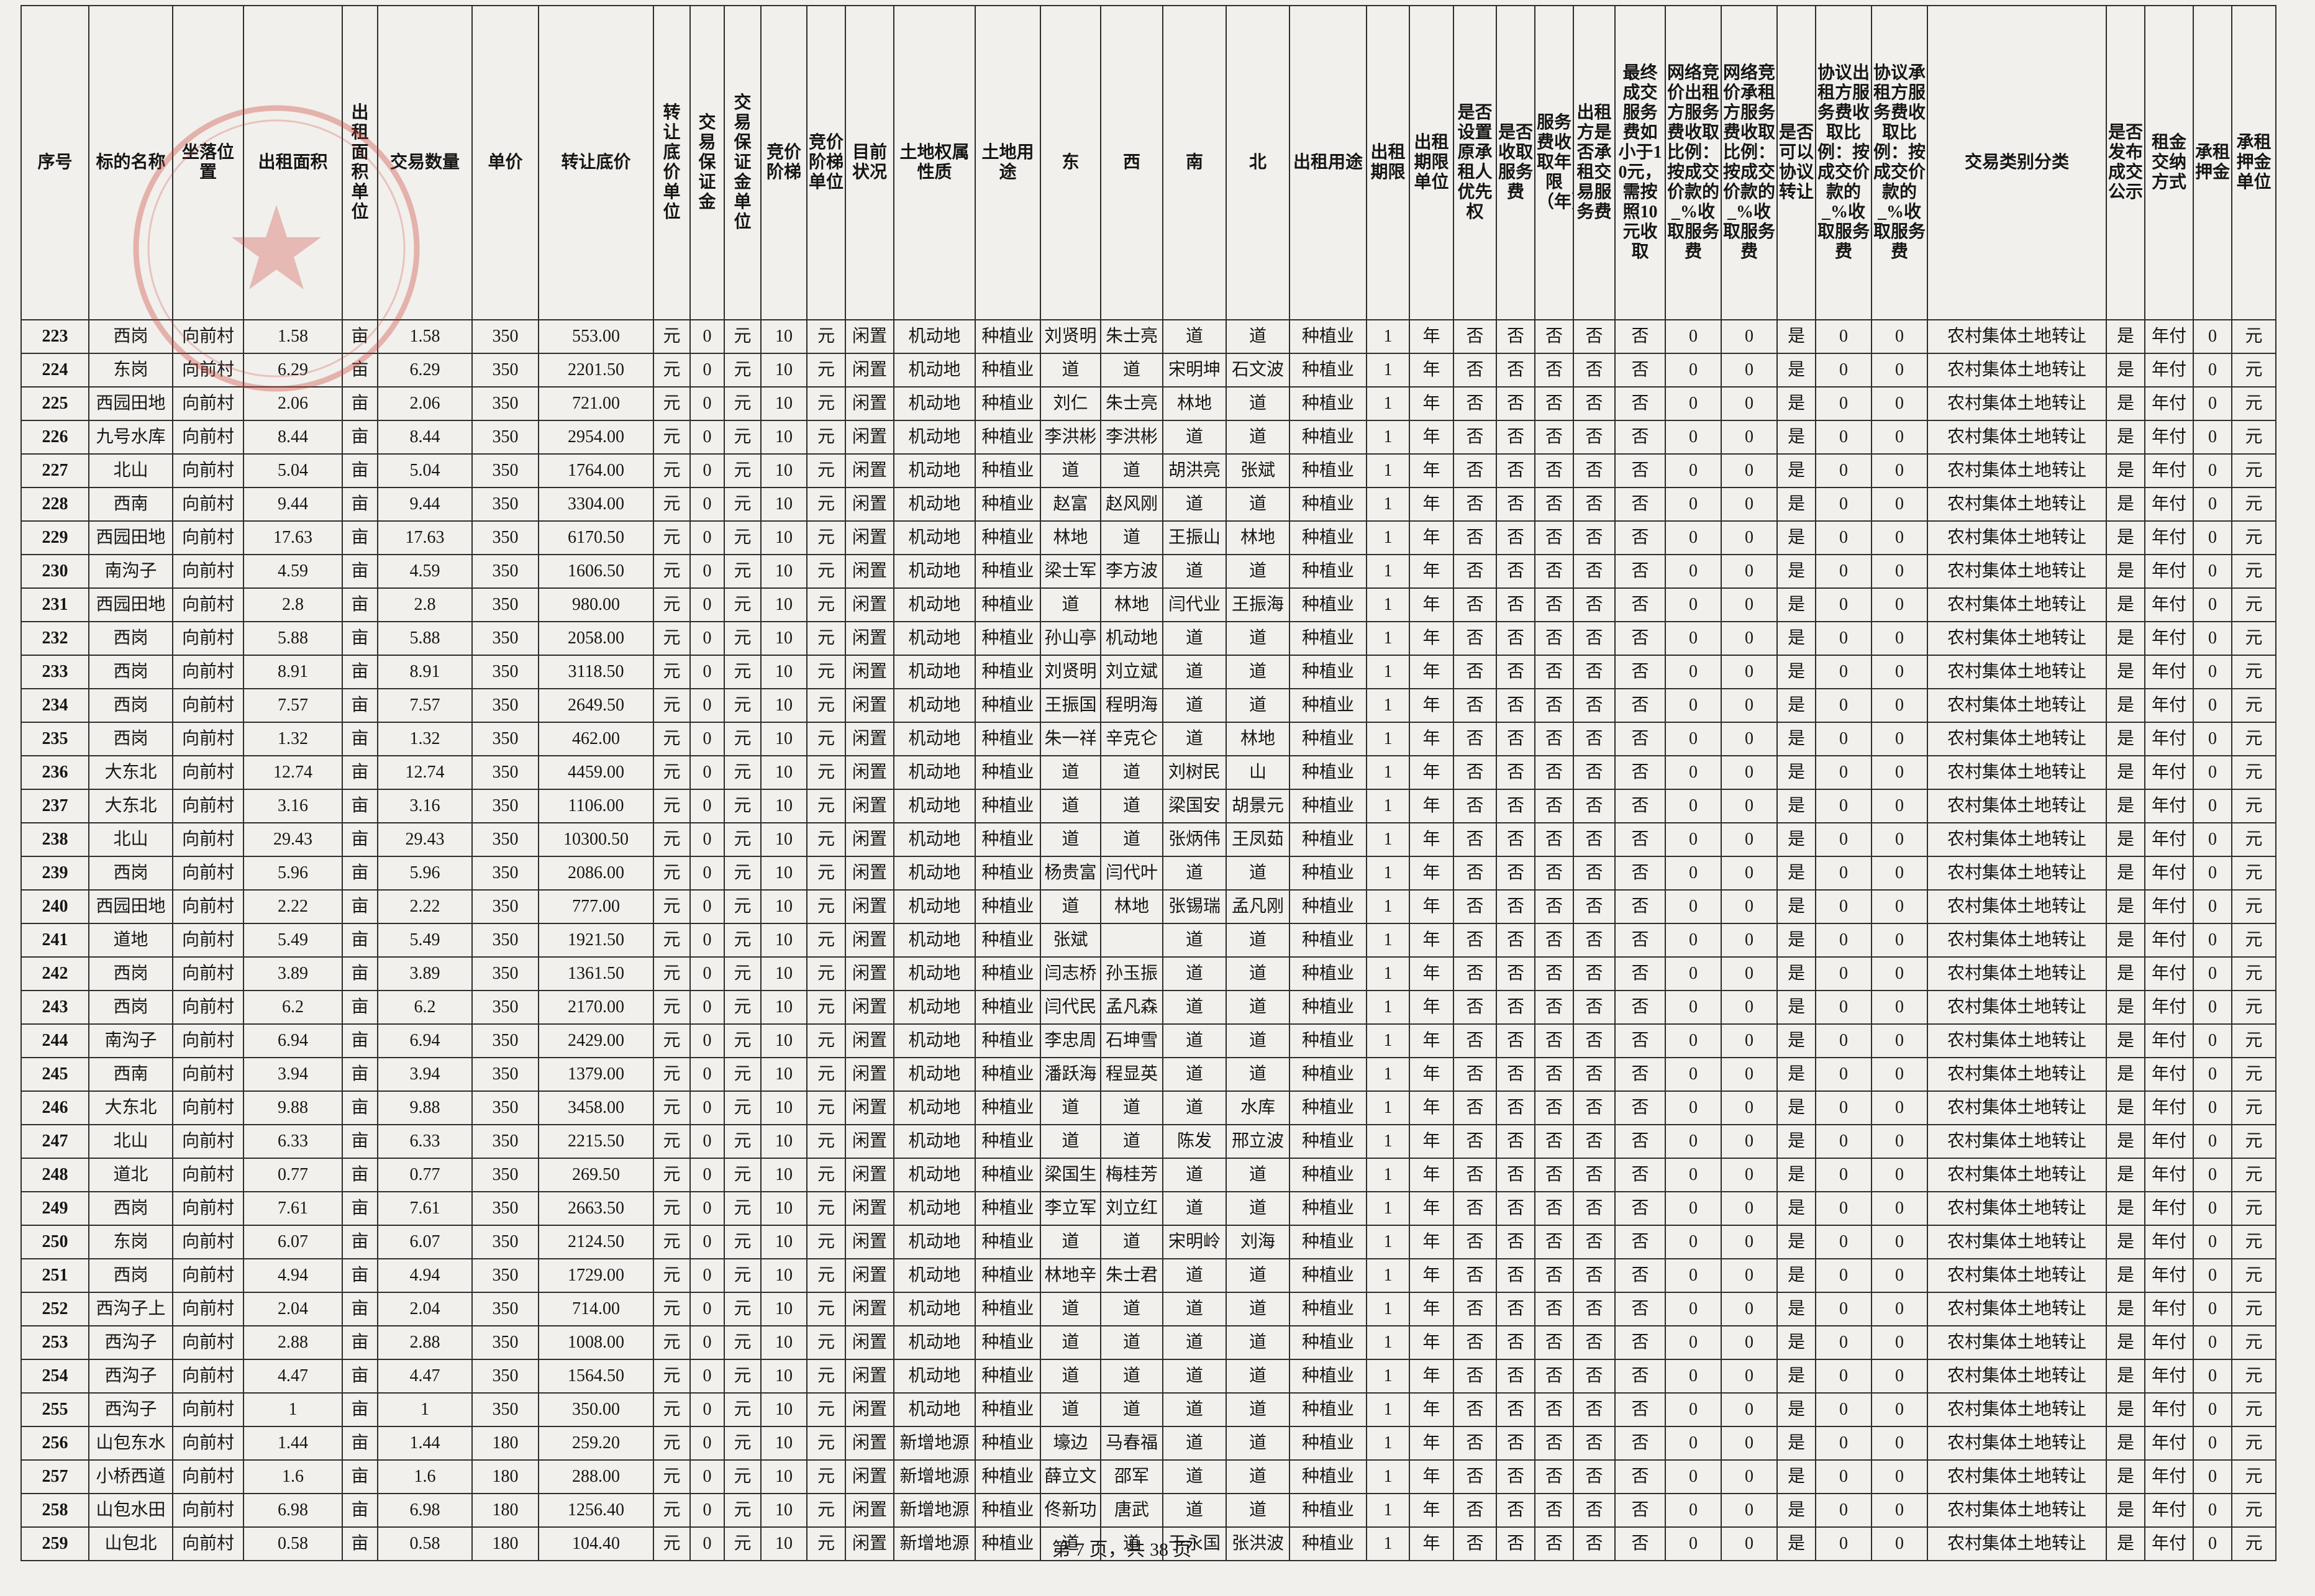 This screenshot has height=1596, width=2315. I want to click on cell-lease-deposit: 0, so click(2212, 772).